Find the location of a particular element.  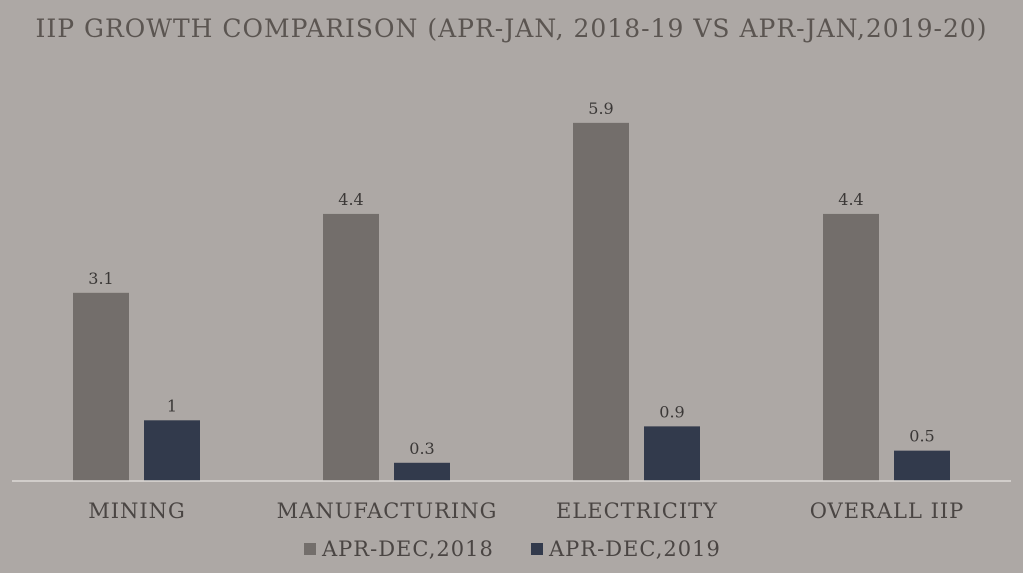

data-label-2-2: 0.3 is located at coordinates (421, 448).